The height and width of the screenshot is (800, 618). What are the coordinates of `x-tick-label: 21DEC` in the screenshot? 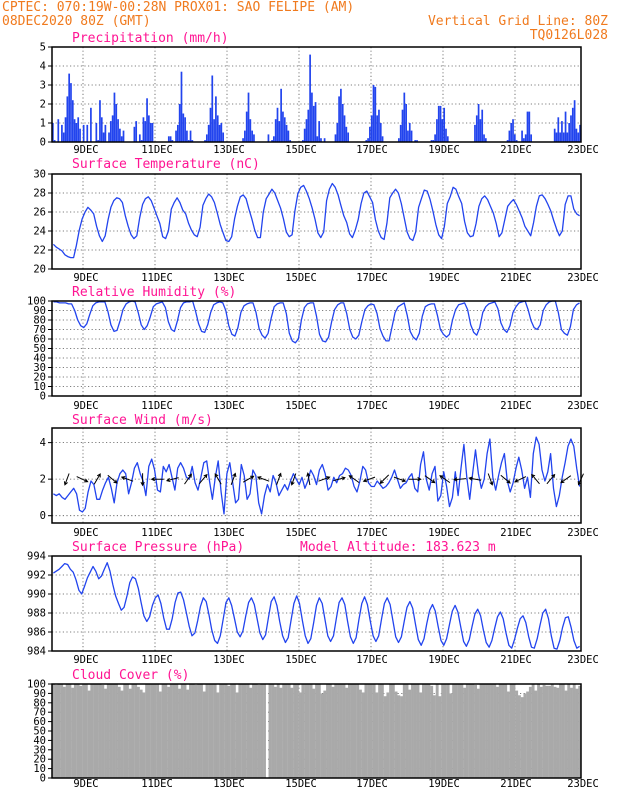 It's located at (516, 784).